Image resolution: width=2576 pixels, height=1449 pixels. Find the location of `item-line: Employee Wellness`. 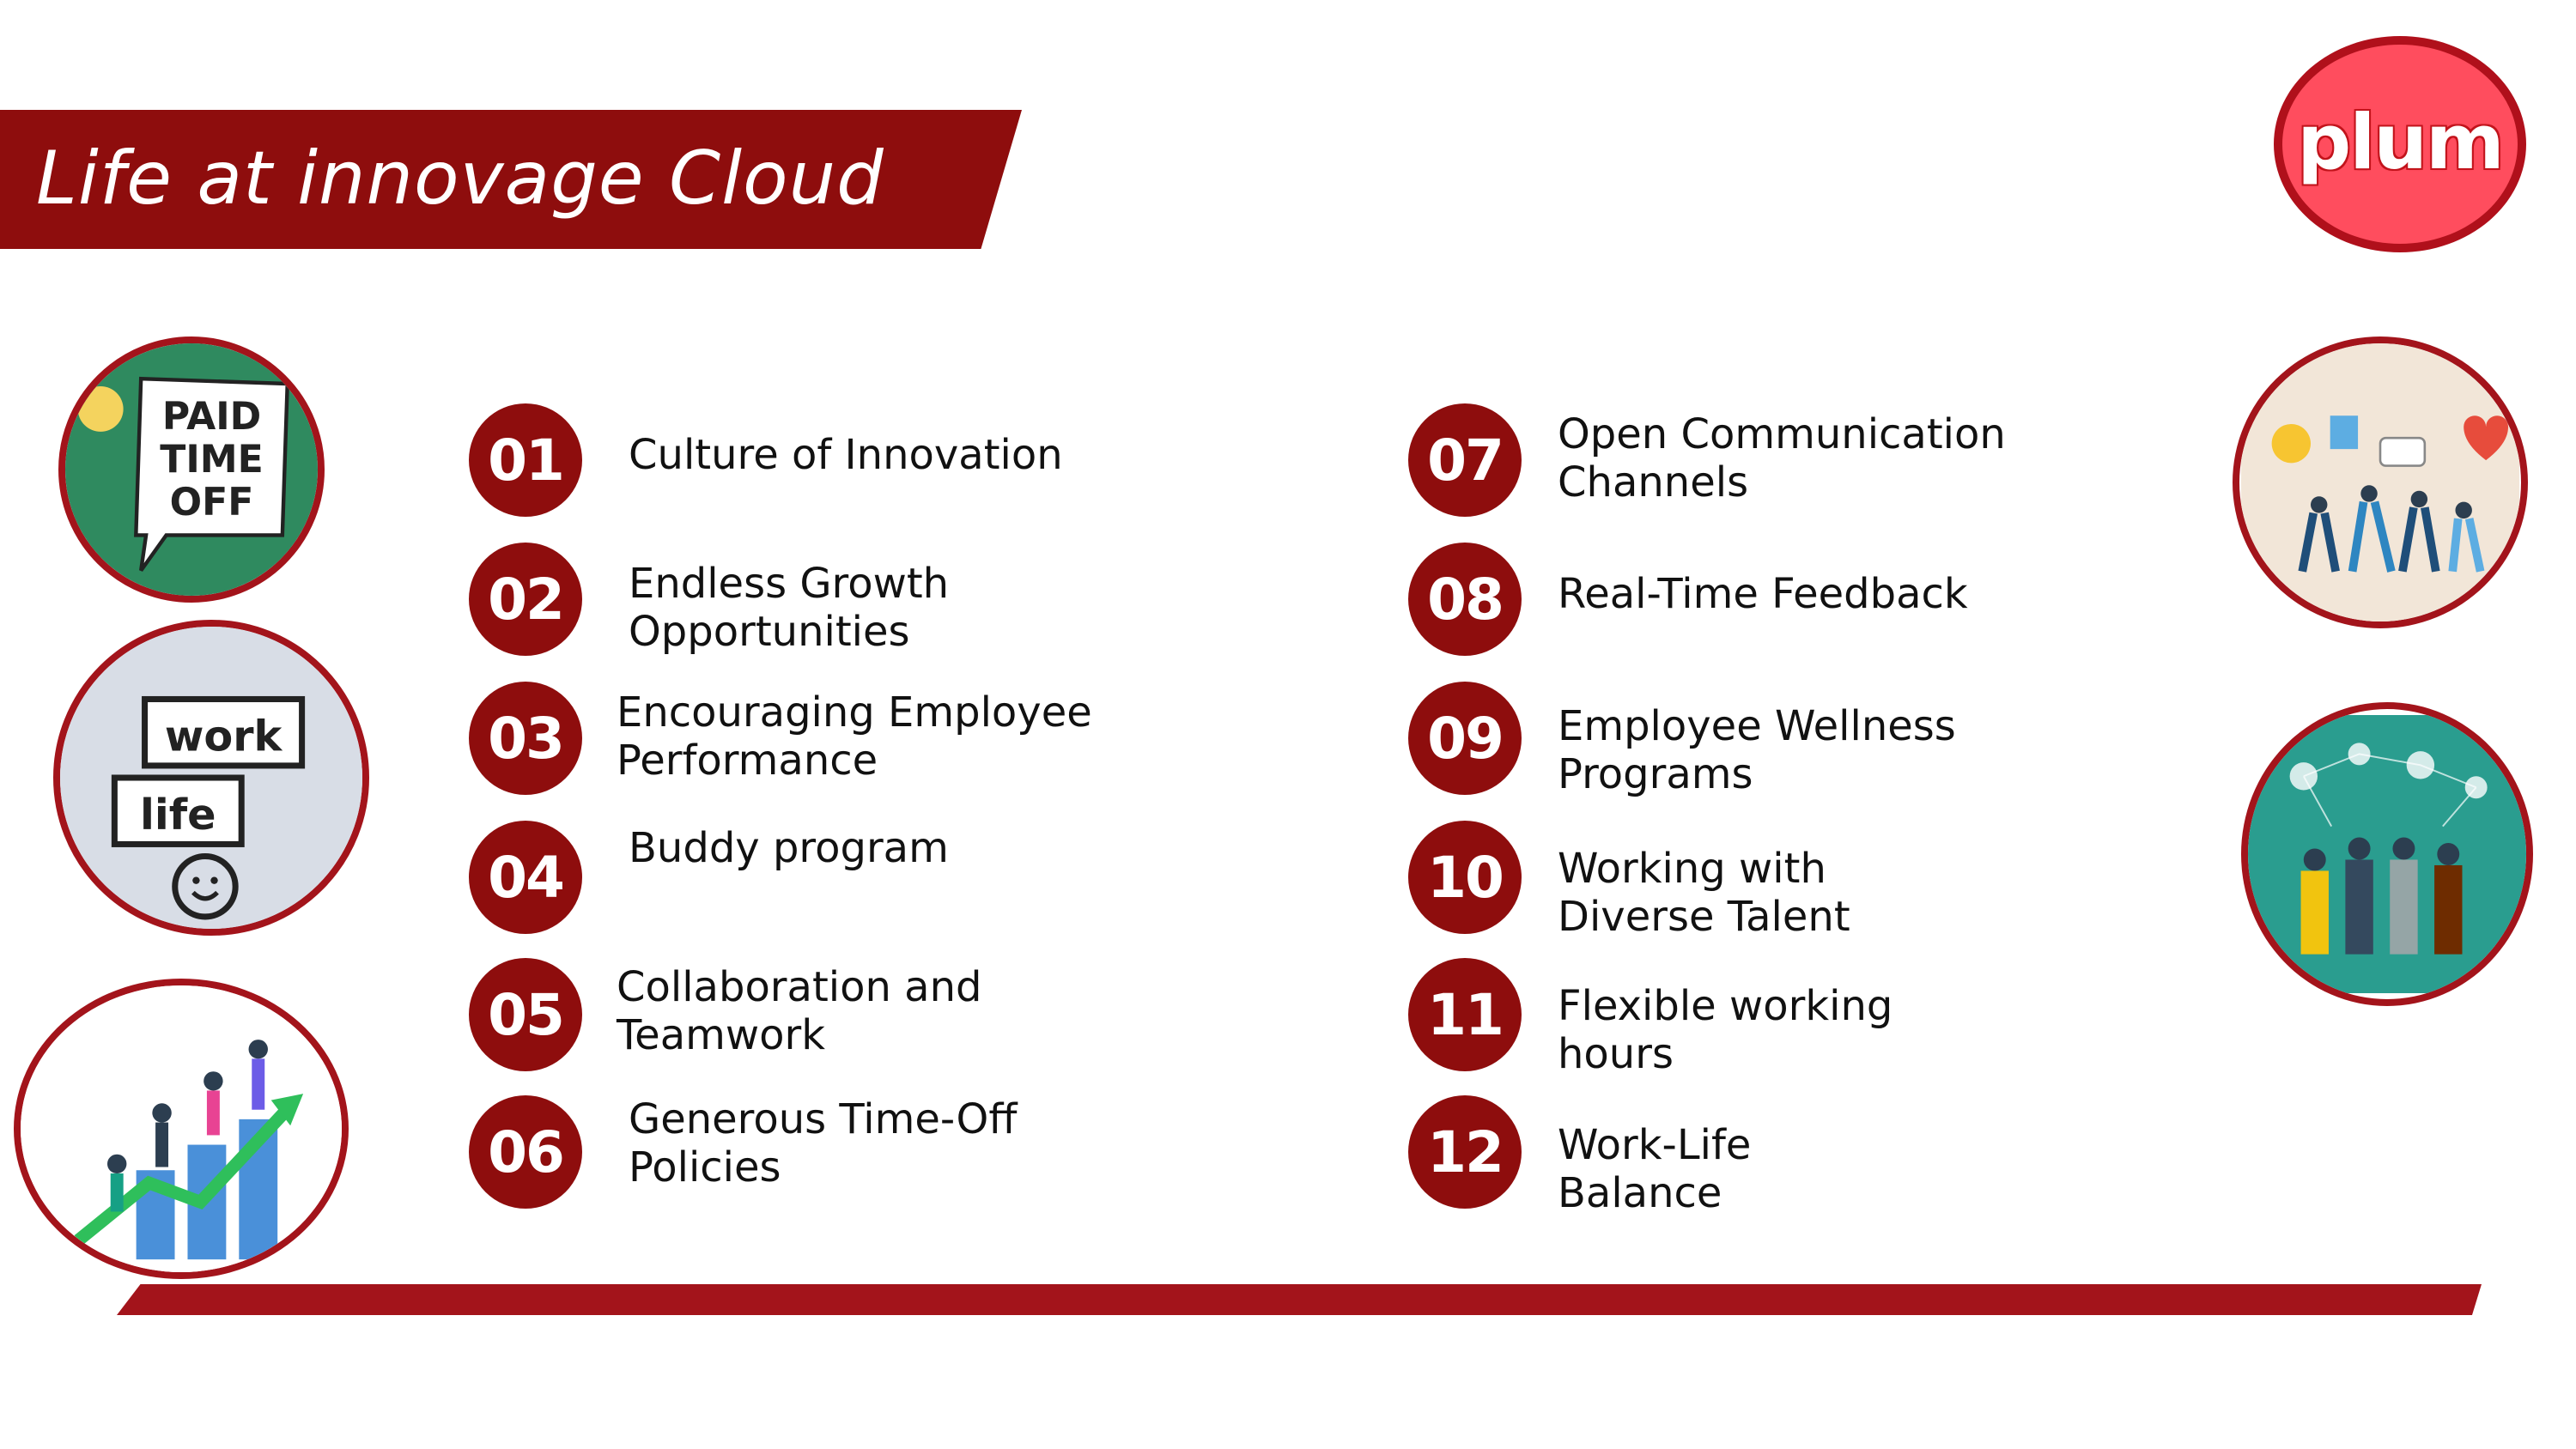

item-line: Employee Wellness is located at coordinates (1757, 726).